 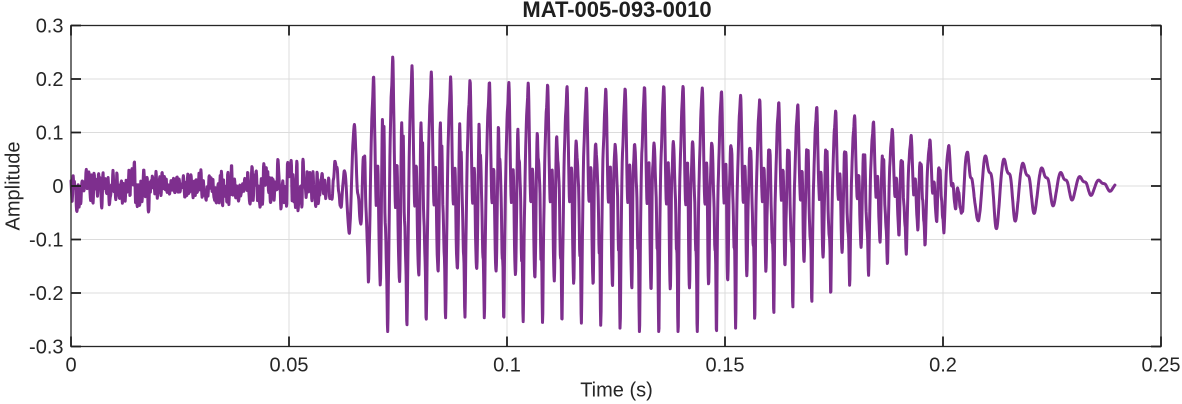 I want to click on svg-text: -0.3, so click(x=46, y=348).